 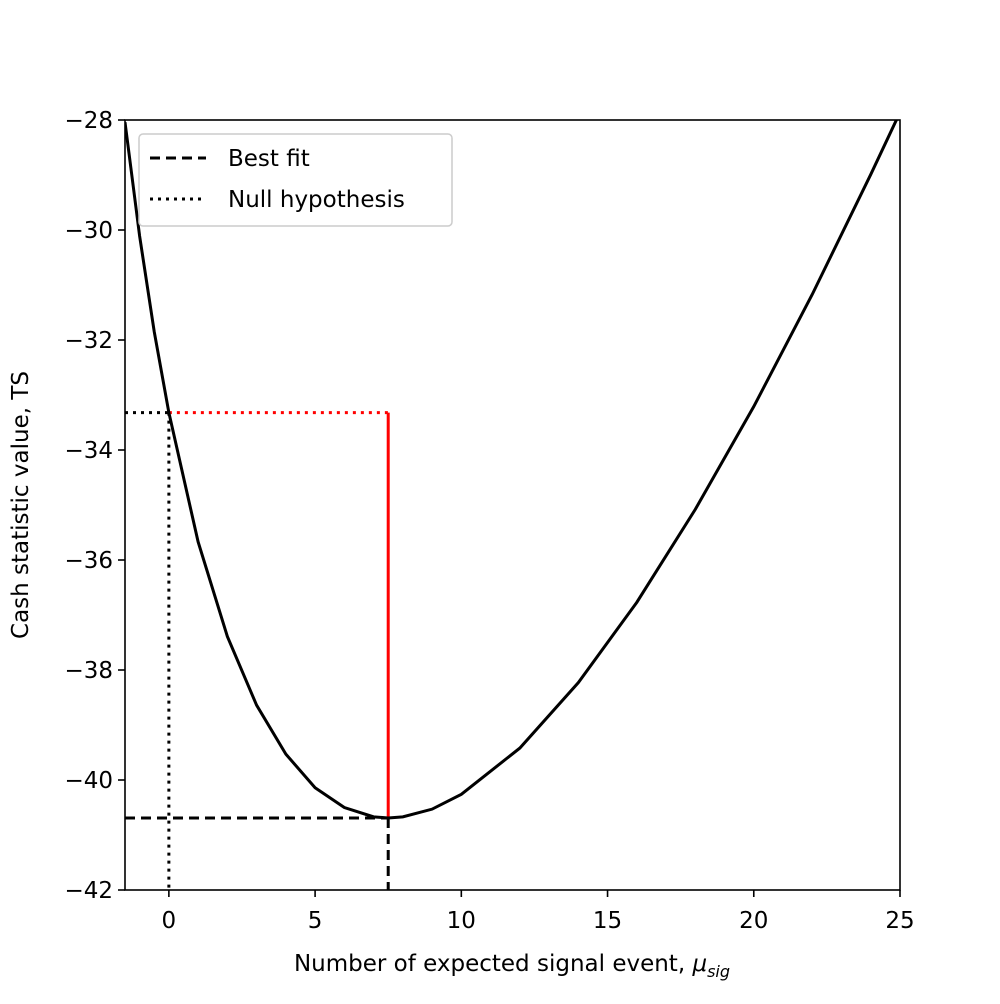 What do you see at coordinates (461, 921) in the screenshot?
I see `x-tick-label: 10` at bounding box center [461, 921].